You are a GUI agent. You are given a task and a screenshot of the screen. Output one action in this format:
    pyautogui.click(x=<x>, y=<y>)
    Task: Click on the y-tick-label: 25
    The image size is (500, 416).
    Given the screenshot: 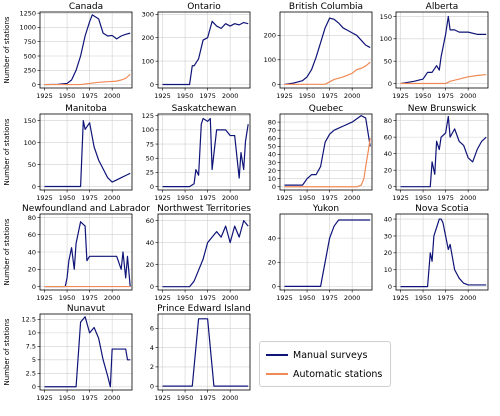 What is the action you would take?
    pyautogui.click(x=150, y=173)
    